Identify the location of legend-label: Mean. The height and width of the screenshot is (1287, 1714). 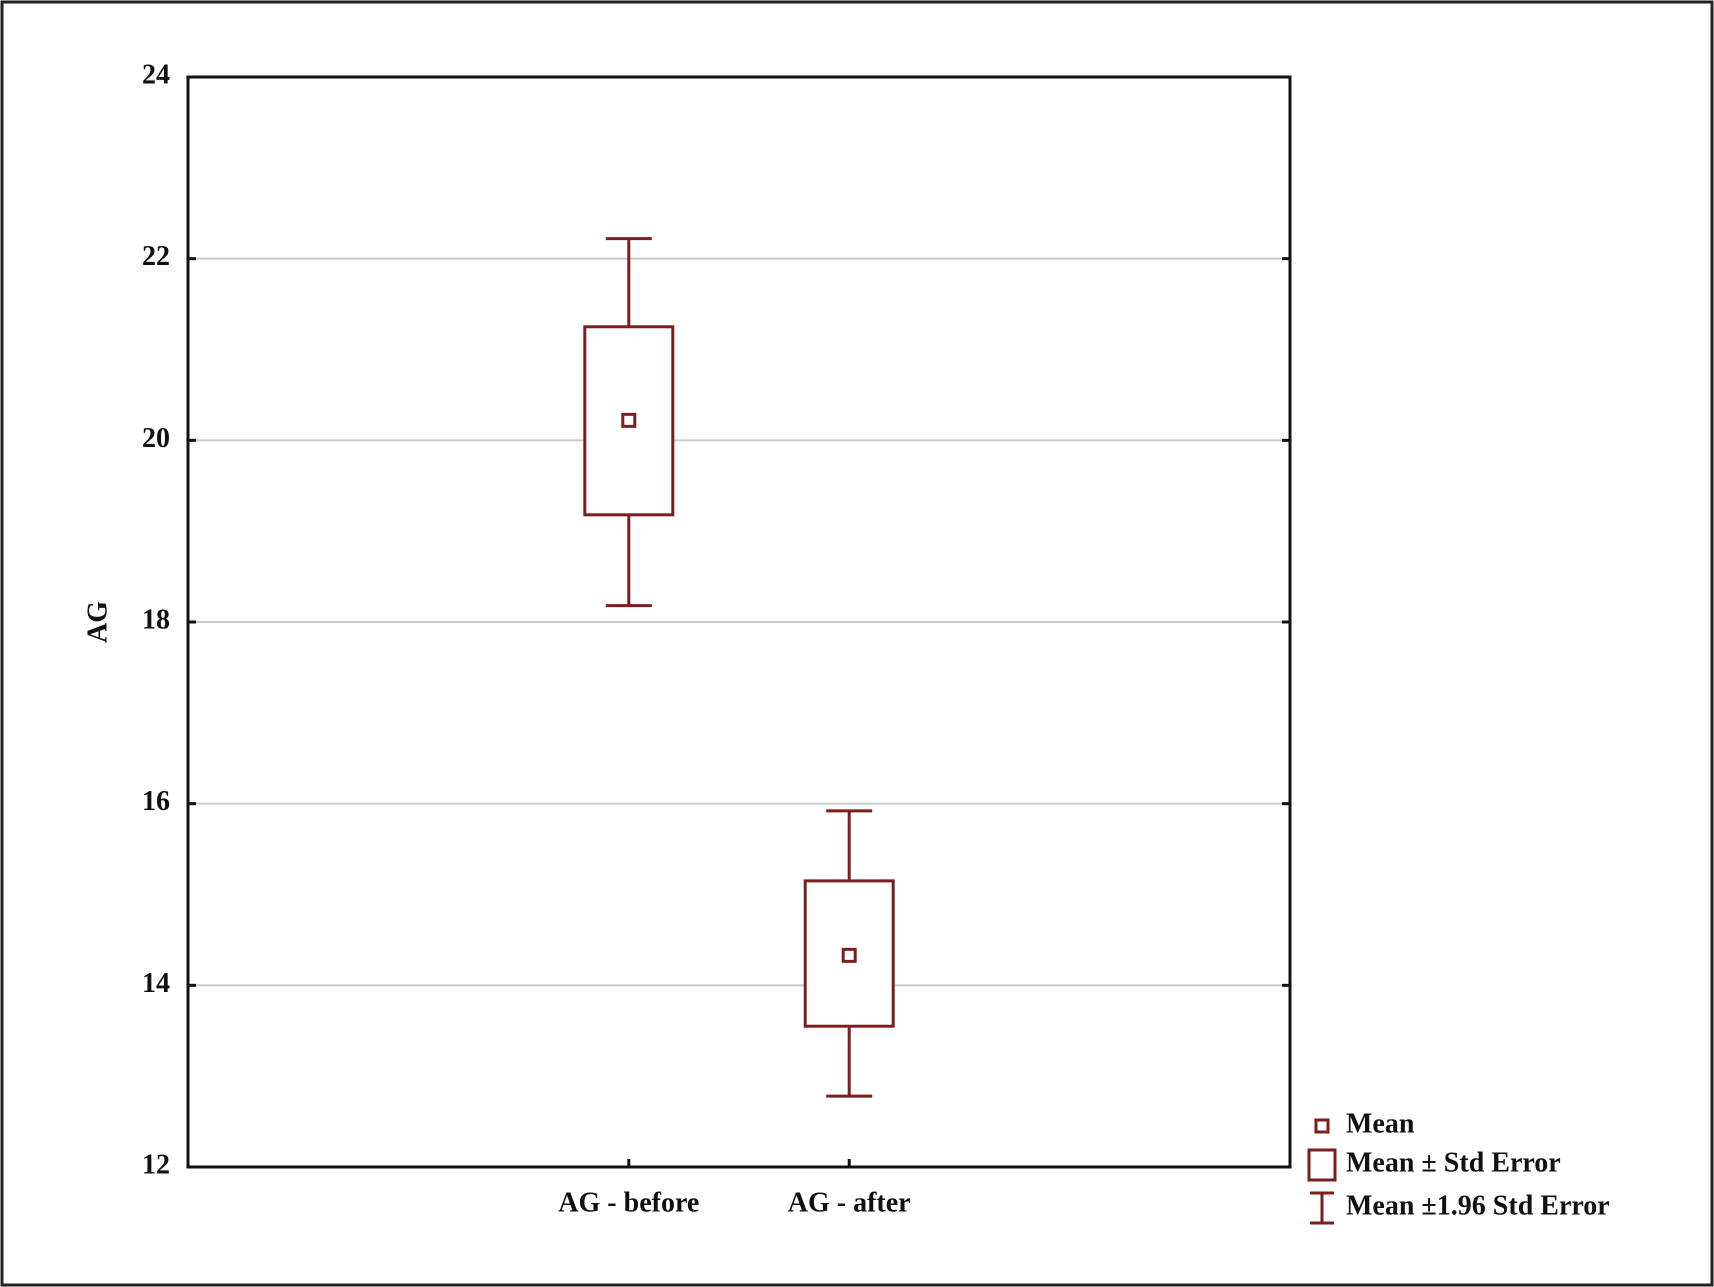
(1380, 1123).